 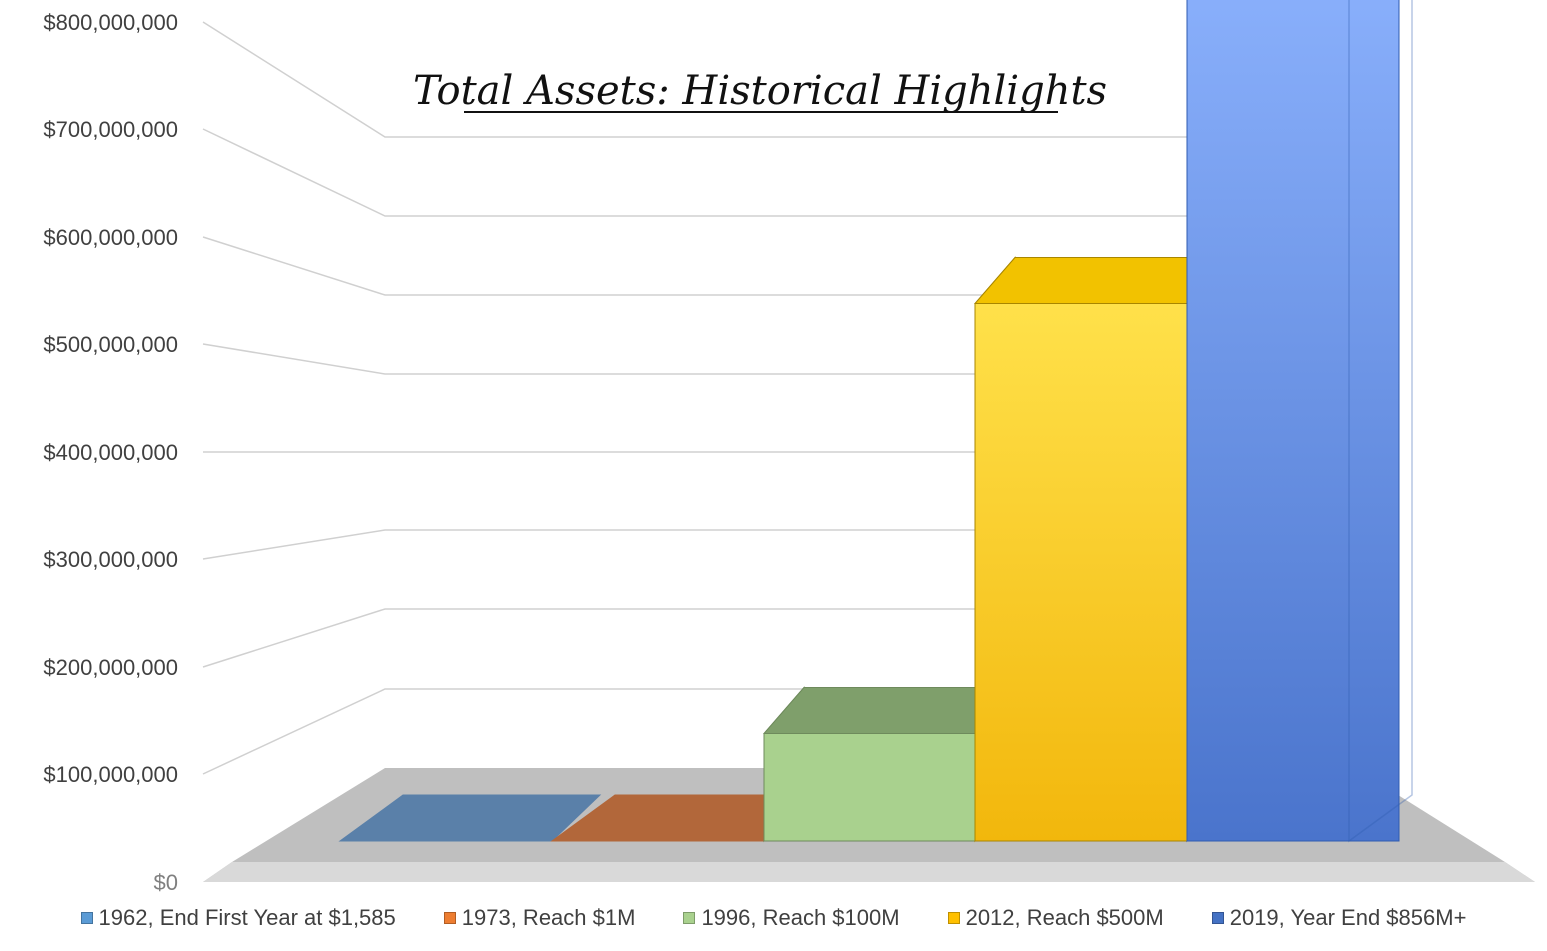 I want to click on legend-item: 1973, Reach $1M, so click(x=539, y=918).